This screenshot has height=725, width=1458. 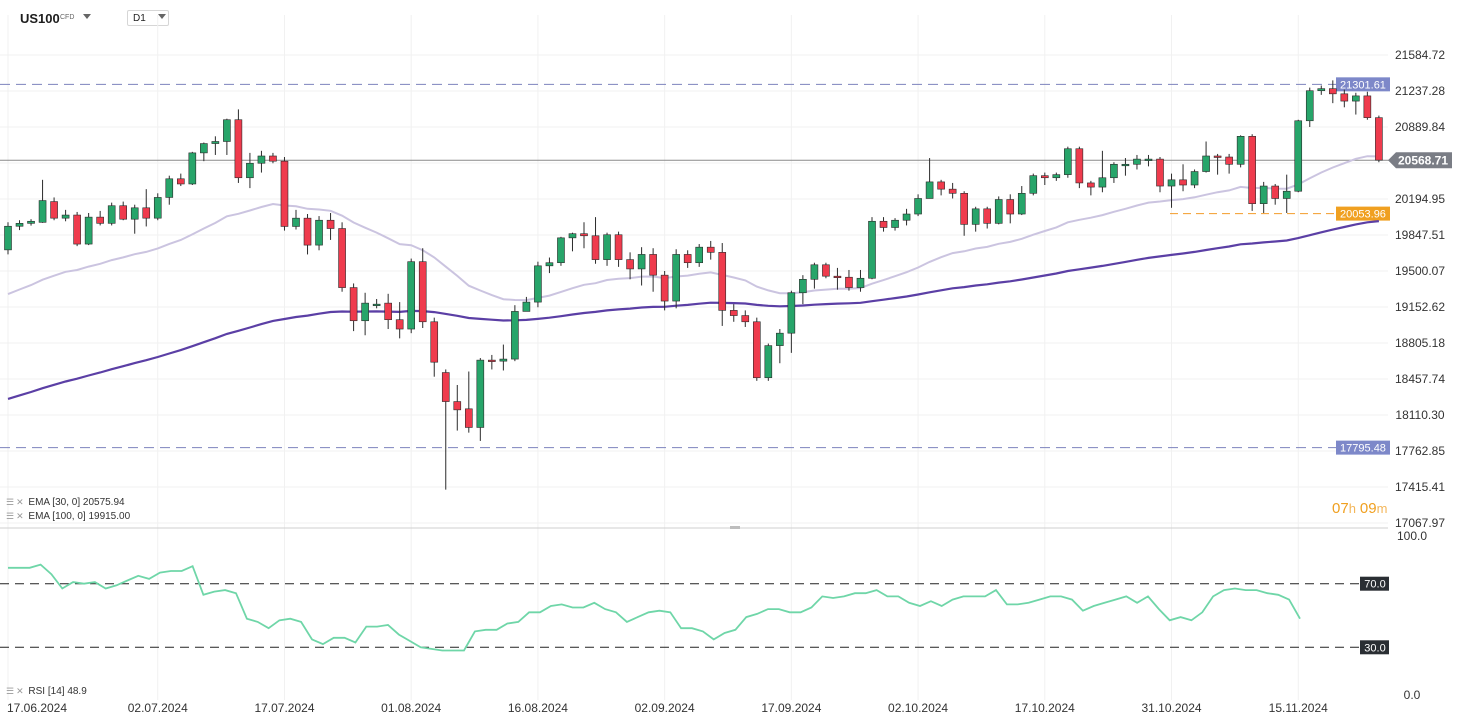 I want to click on ema100-label: EMA [100, 0] 19915.00, so click(x=79, y=516).